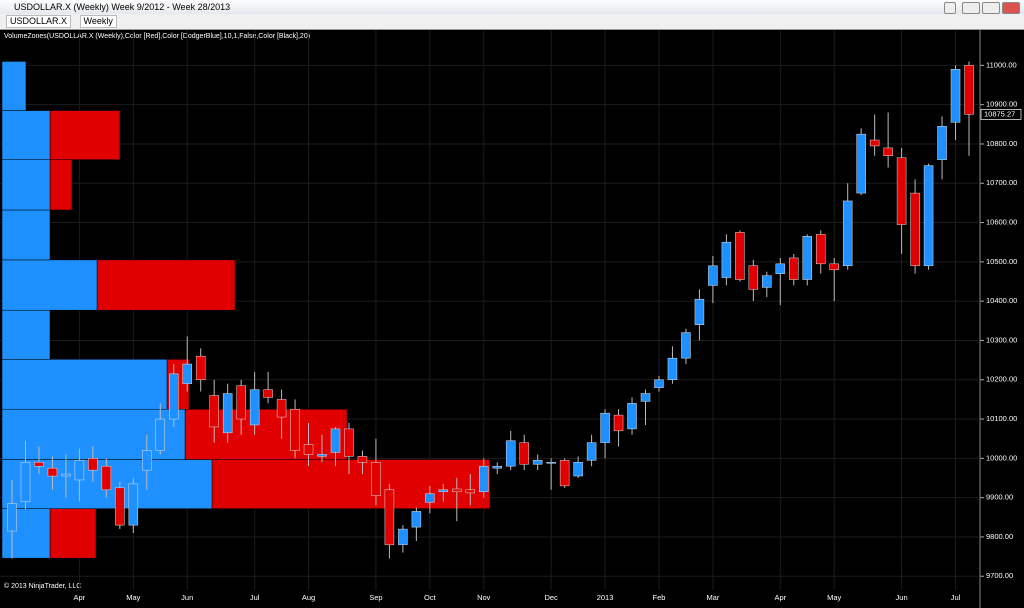  What do you see at coordinates (1011, 8) in the screenshot?
I see `close` at bounding box center [1011, 8].